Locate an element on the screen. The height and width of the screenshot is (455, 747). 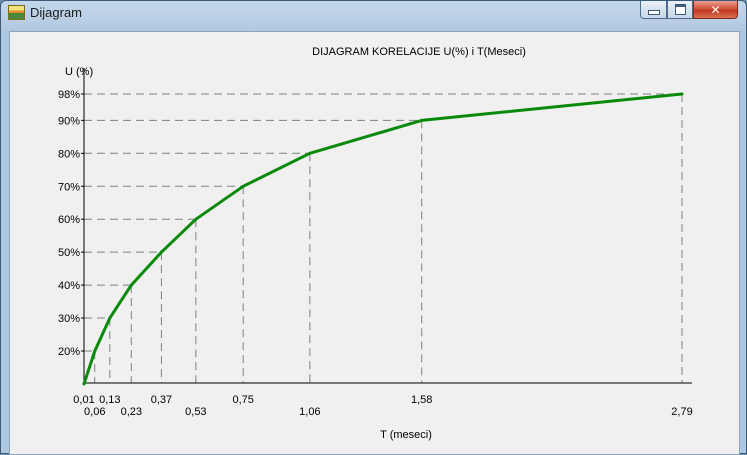
x-tick-label: 0,01 is located at coordinates (83, 400).